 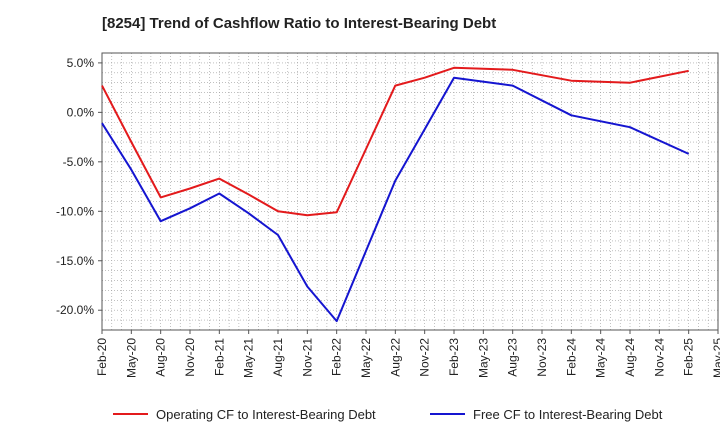 What do you see at coordinates (630, 357) in the screenshot?
I see `x-tick-label: Aug-24` at bounding box center [630, 357].